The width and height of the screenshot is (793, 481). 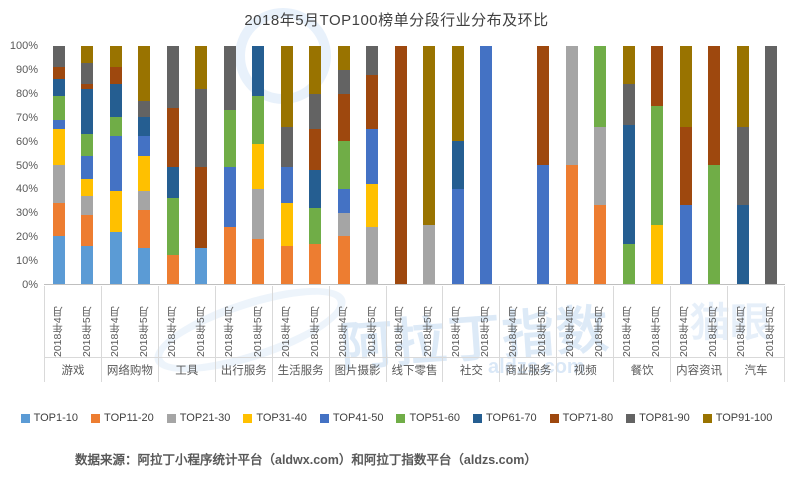 I want to click on x-axis-group-商业服务: 2018年4月 2018年5月 商业服务, so click(x=528, y=334).